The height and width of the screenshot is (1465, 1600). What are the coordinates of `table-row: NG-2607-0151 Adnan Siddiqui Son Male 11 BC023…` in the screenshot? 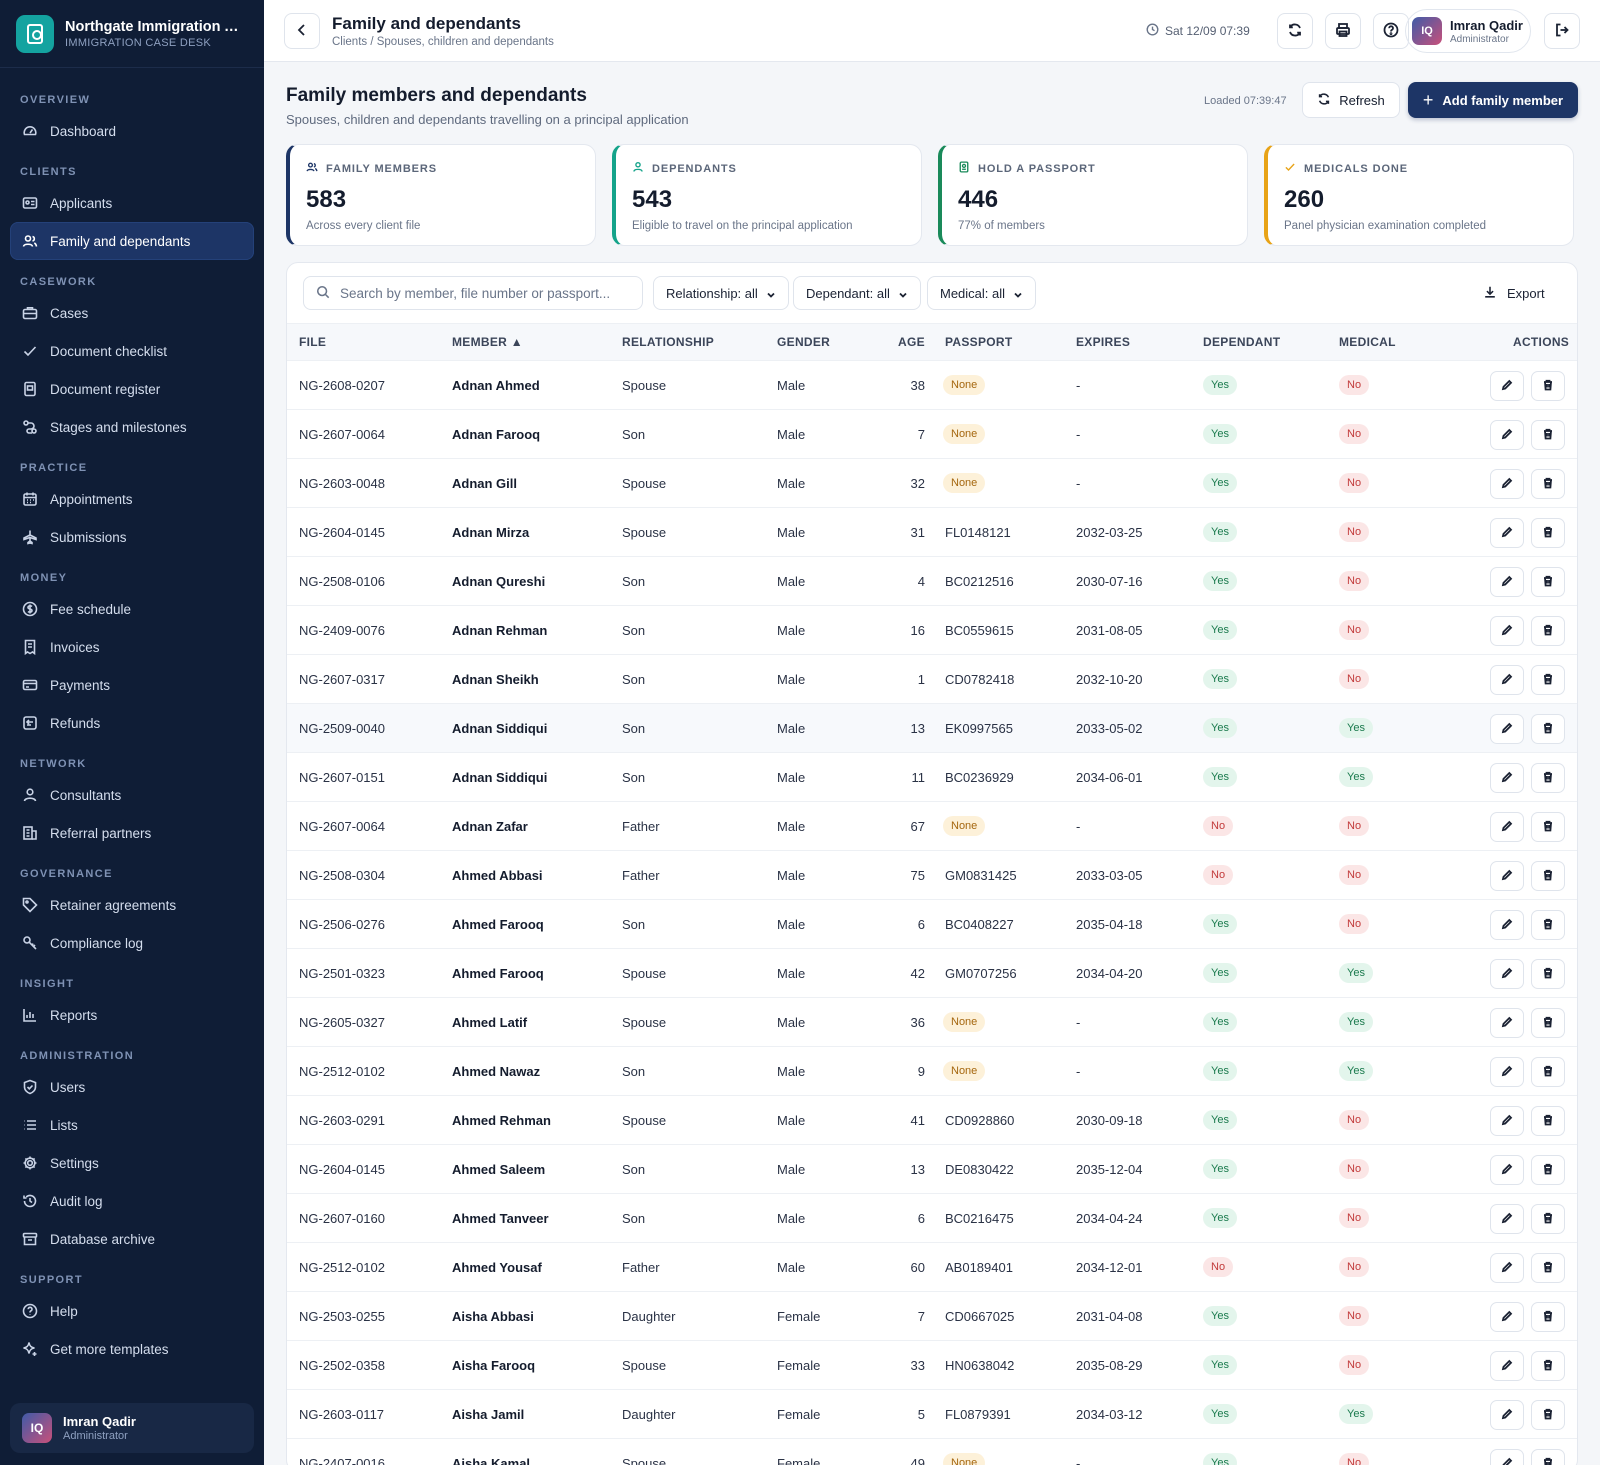 It's located at (932, 777).